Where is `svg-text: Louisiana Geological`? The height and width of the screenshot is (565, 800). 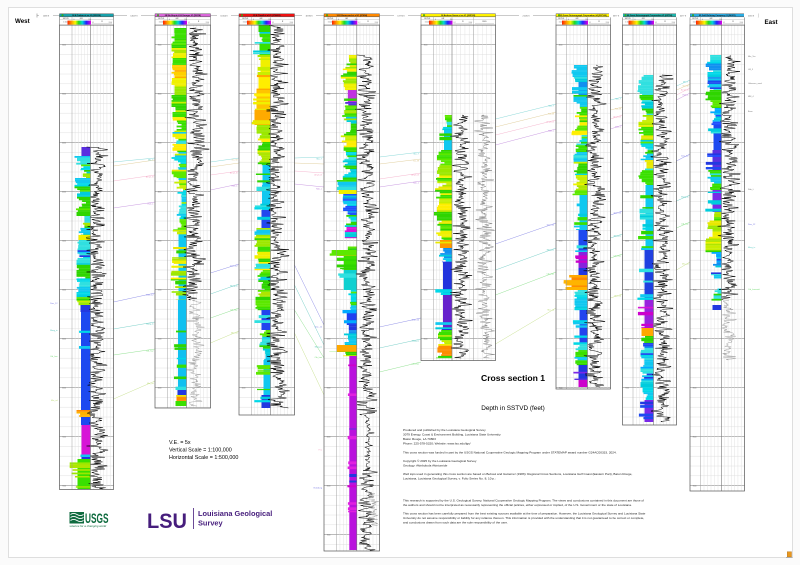
svg-text: Louisiana Geological is located at coordinates (235, 513).